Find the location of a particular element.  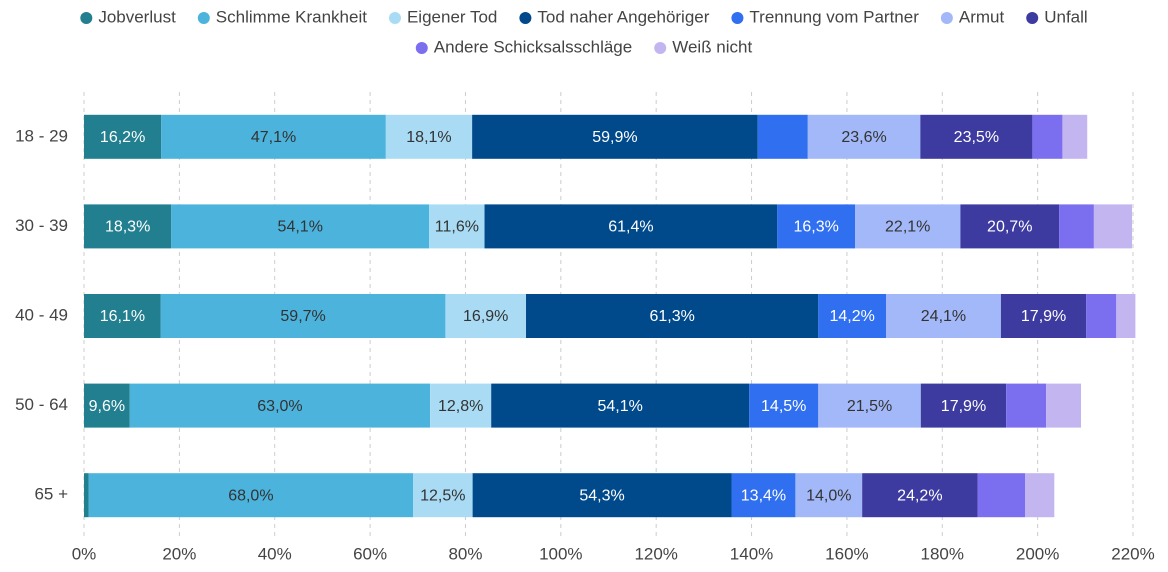

legend-item: Andere Schicksalsschläge is located at coordinates (523, 46).